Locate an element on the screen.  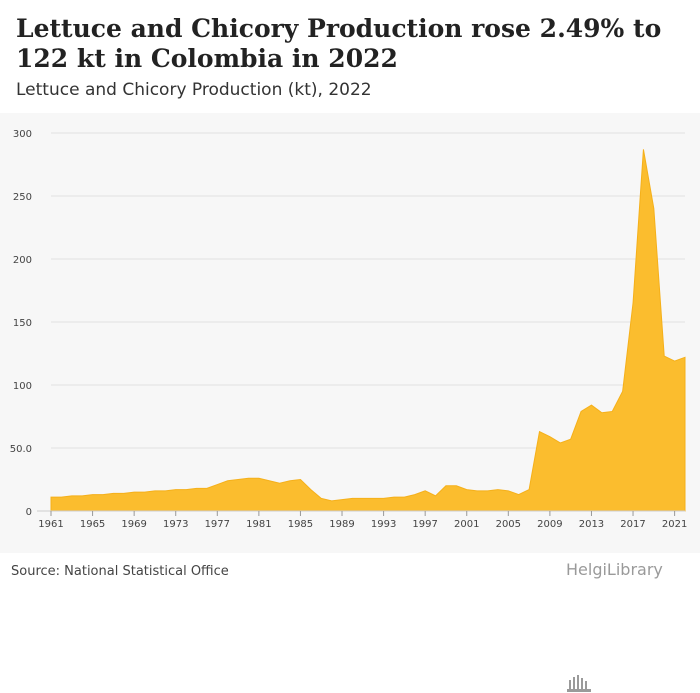
logo-text: HelgiLibrary is located at coordinates (614, 569).